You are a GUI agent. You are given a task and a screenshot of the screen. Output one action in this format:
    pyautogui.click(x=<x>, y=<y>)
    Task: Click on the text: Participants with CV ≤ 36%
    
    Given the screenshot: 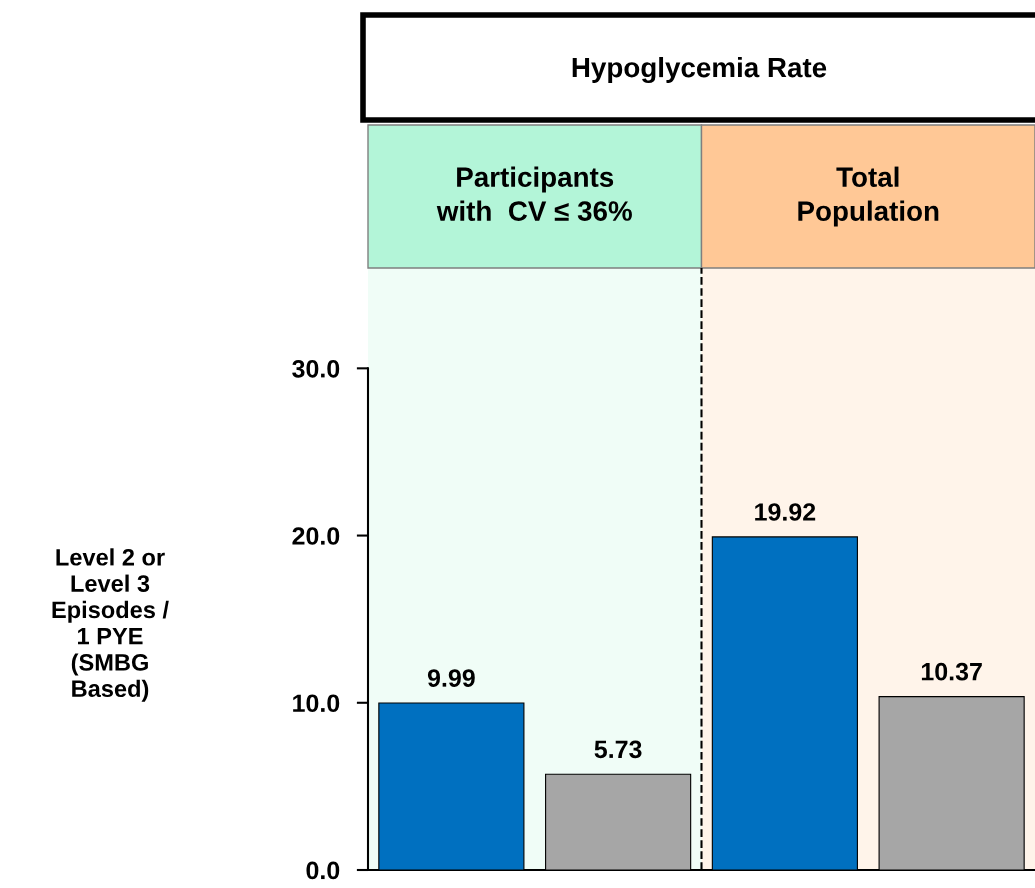 What is the action you would take?
    pyautogui.click(x=534, y=193)
    